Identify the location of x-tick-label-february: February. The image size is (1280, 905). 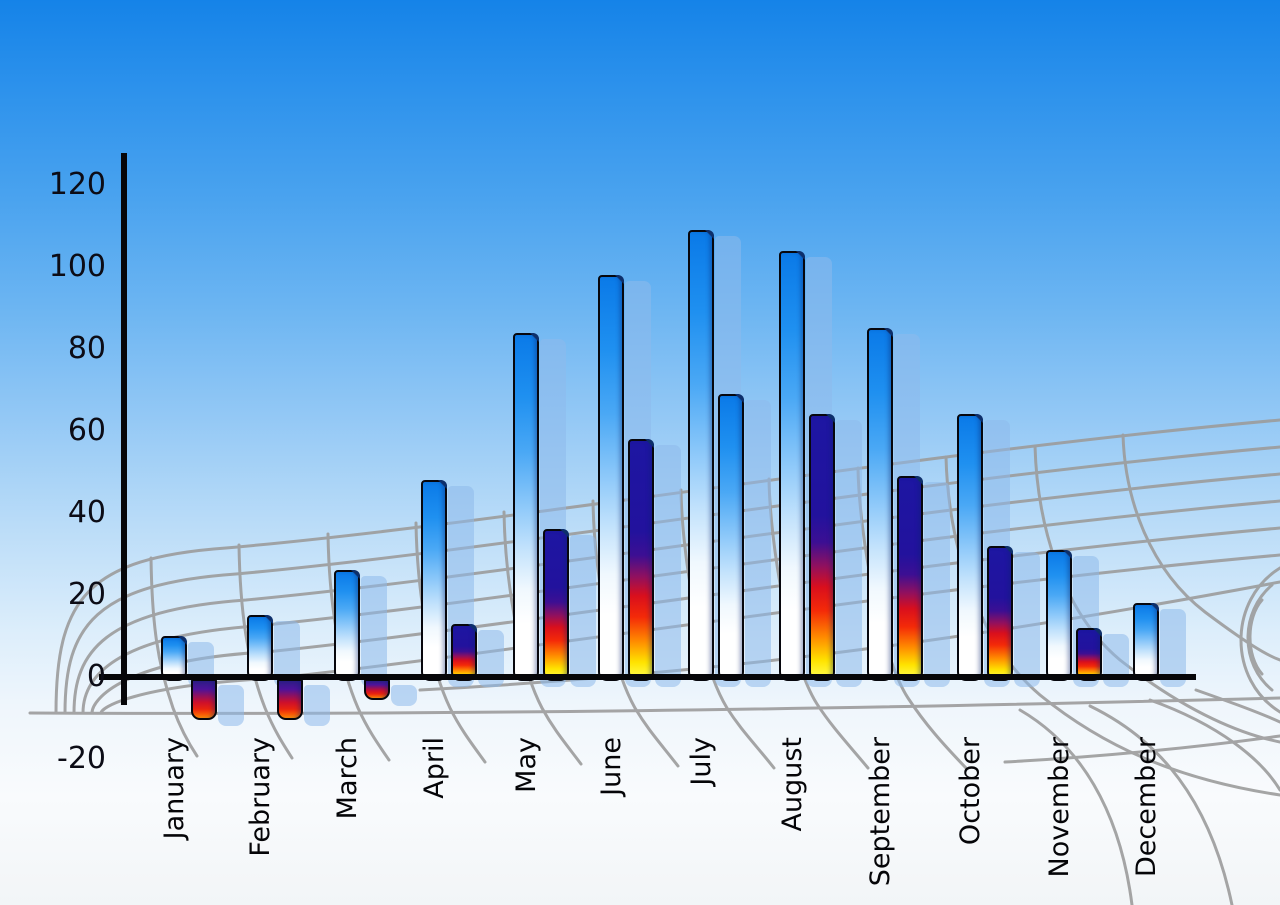
(260, 797).